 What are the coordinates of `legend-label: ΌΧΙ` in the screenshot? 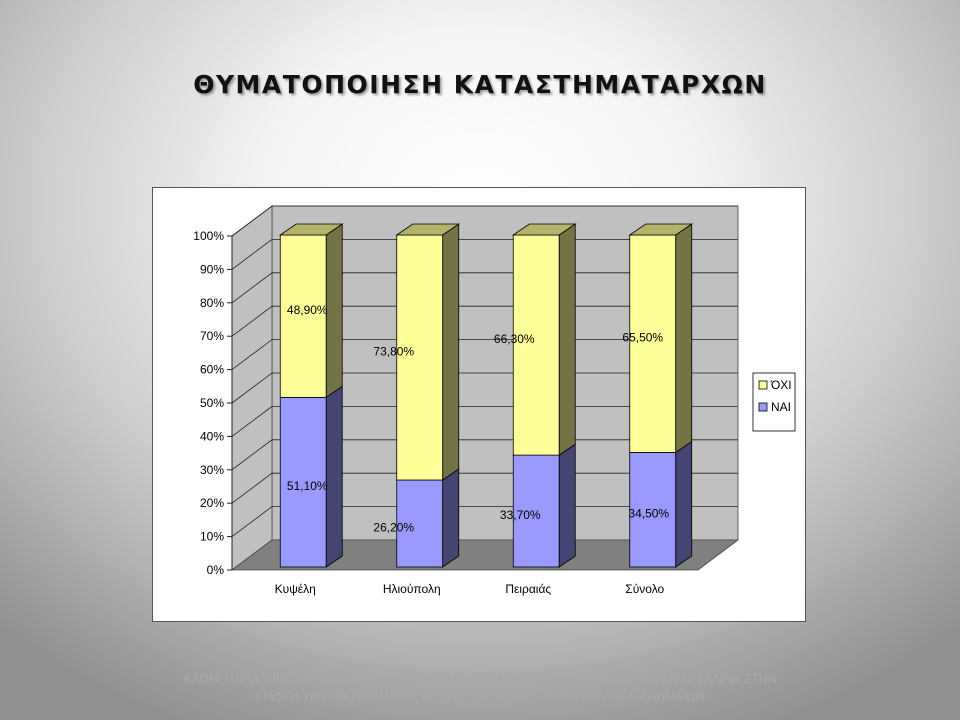 It's located at (781, 385).